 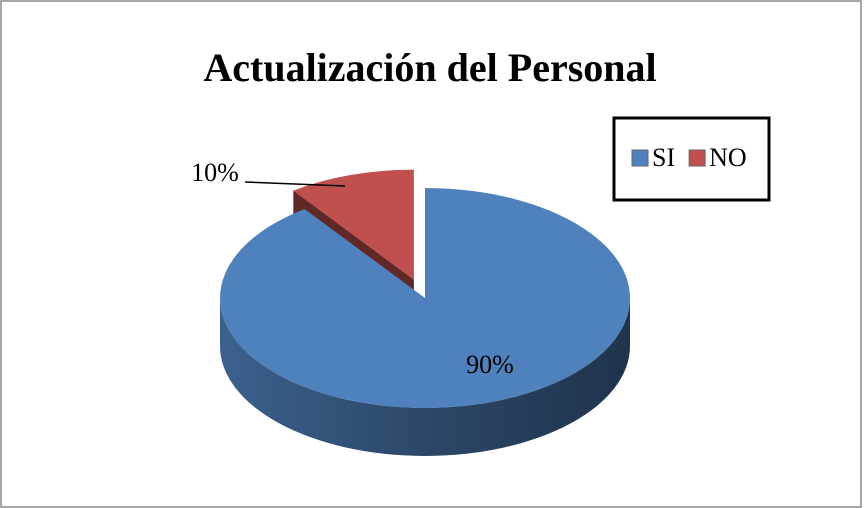 I want to click on slice-wall-shade, so click(x=425, y=377).